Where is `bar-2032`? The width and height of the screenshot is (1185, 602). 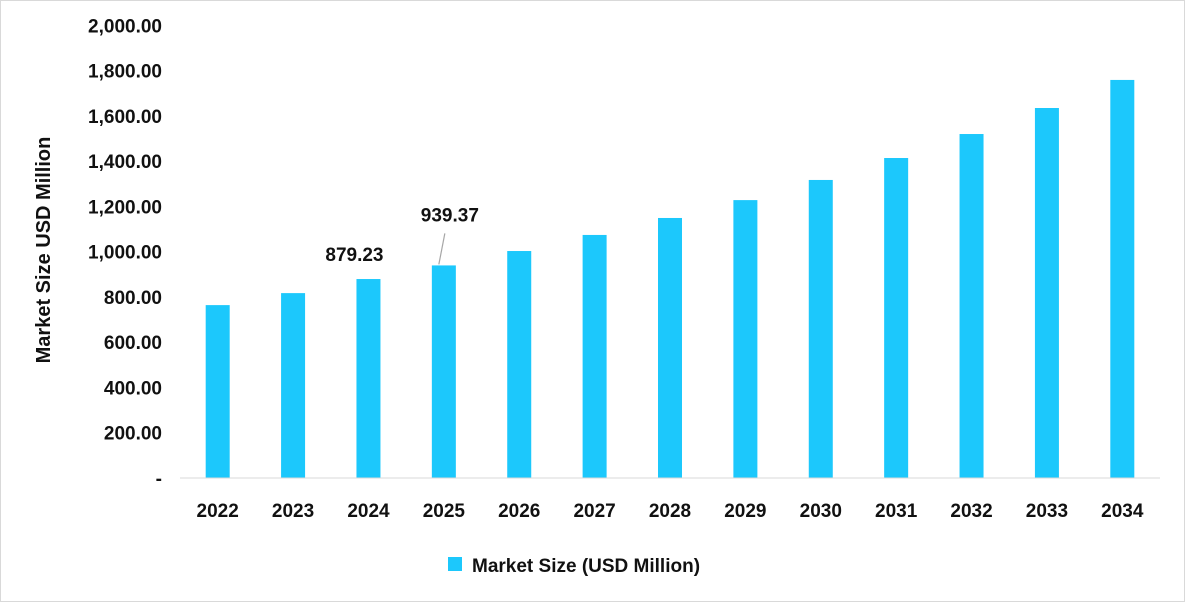
bar-2032 is located at coordinates (971, 306).